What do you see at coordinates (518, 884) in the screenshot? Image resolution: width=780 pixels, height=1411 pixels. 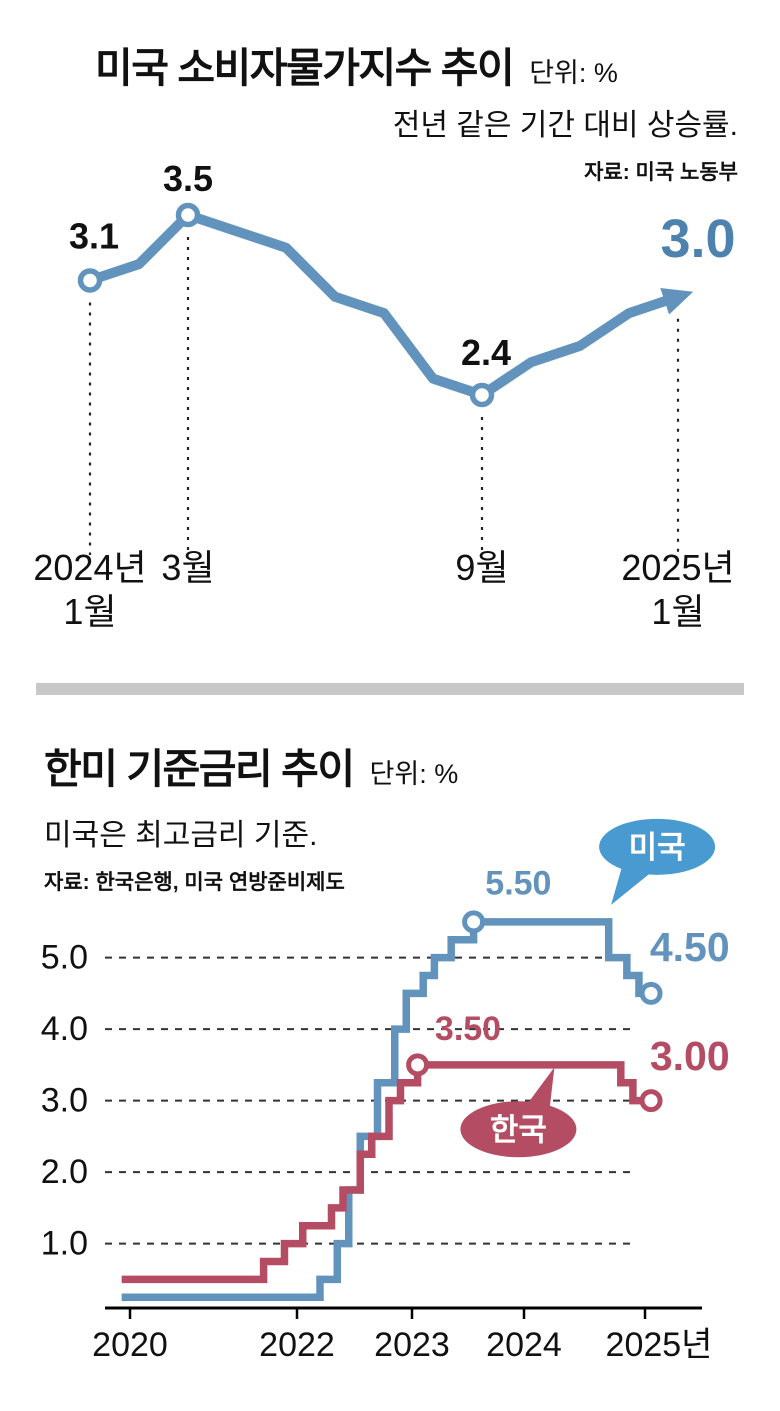 I see `peak-value-label: 5.50` at bounding box center [518, 884].